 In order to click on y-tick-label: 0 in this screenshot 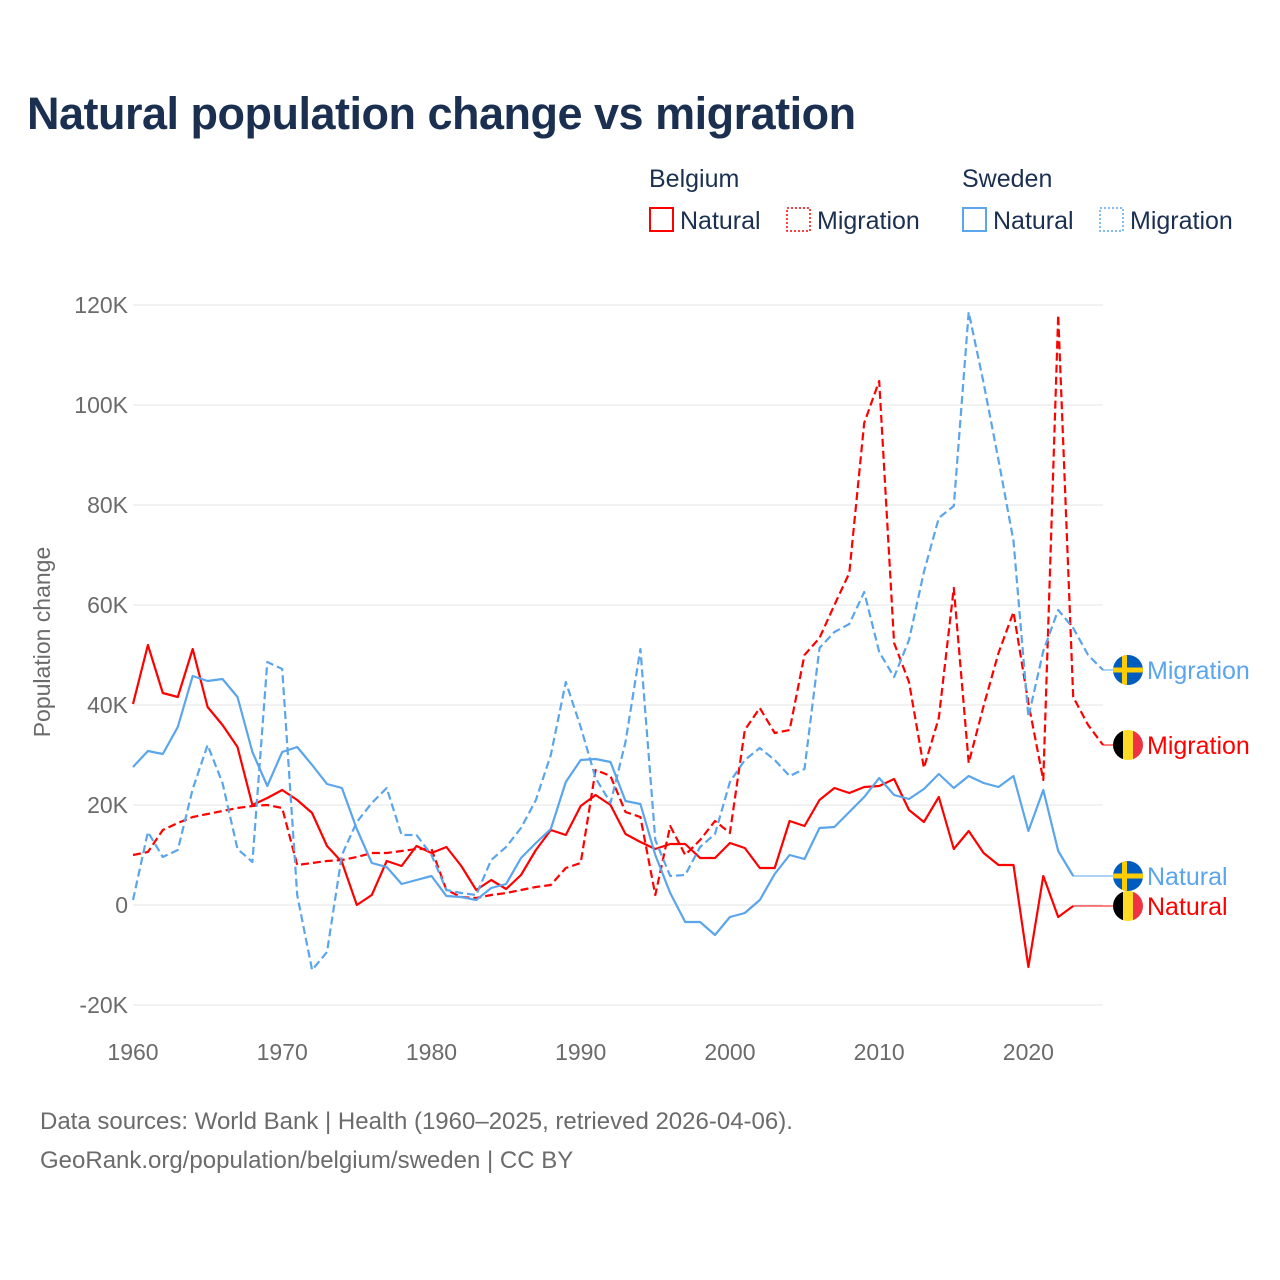, I will do `click(121, 905)`.